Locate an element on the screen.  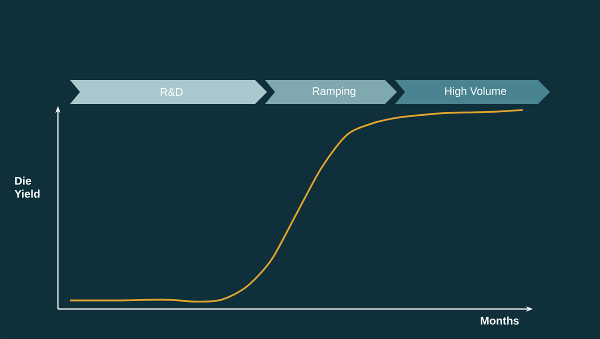
text: R&D is located at coordinates (171, 92).